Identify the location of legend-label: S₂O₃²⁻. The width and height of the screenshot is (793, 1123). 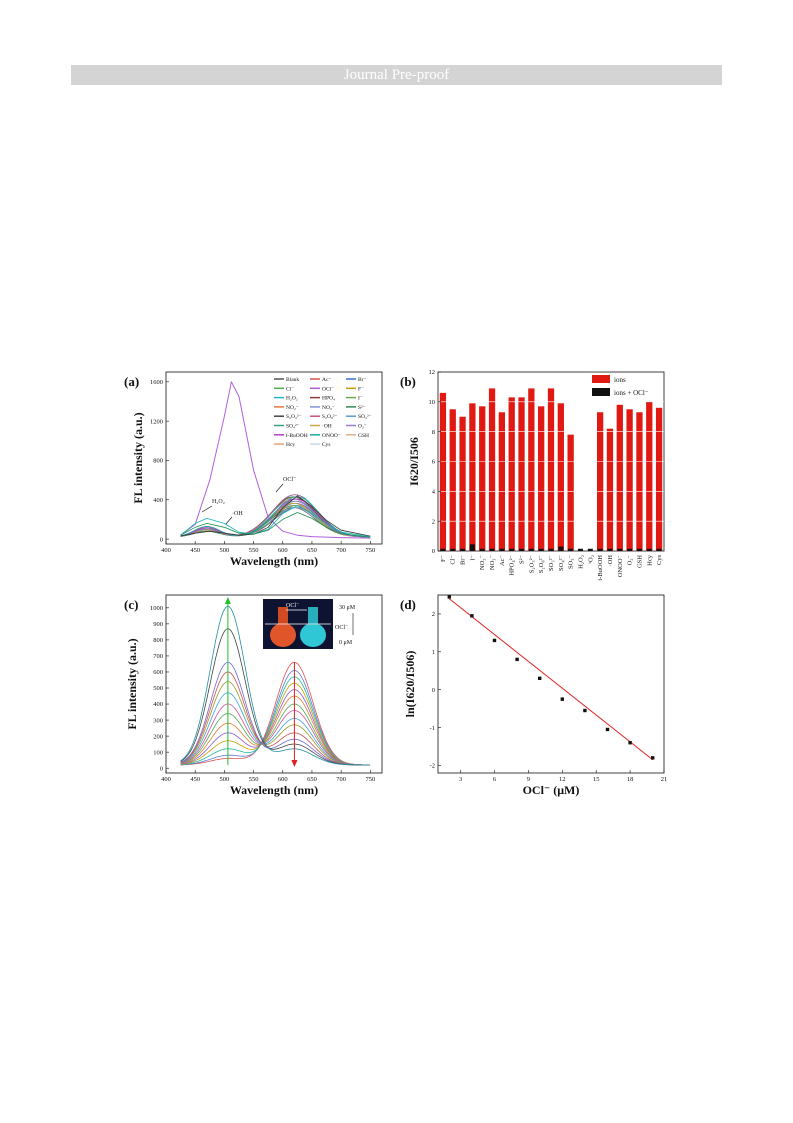
(294, 417).